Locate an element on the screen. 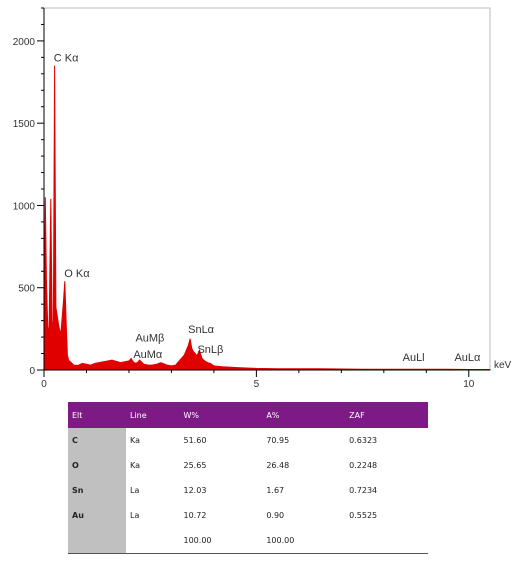  table-header-cell: W% is located at coordinates (221, 415).